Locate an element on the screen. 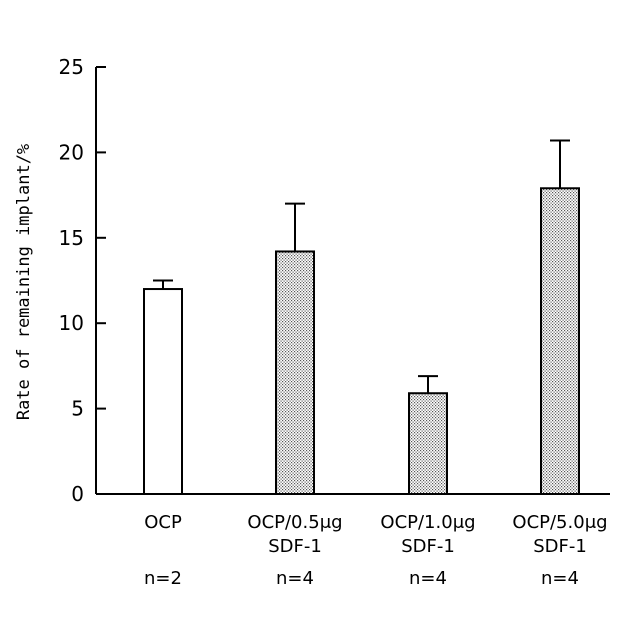  y-tick-label: 5 is located at coordinates (77, 409).